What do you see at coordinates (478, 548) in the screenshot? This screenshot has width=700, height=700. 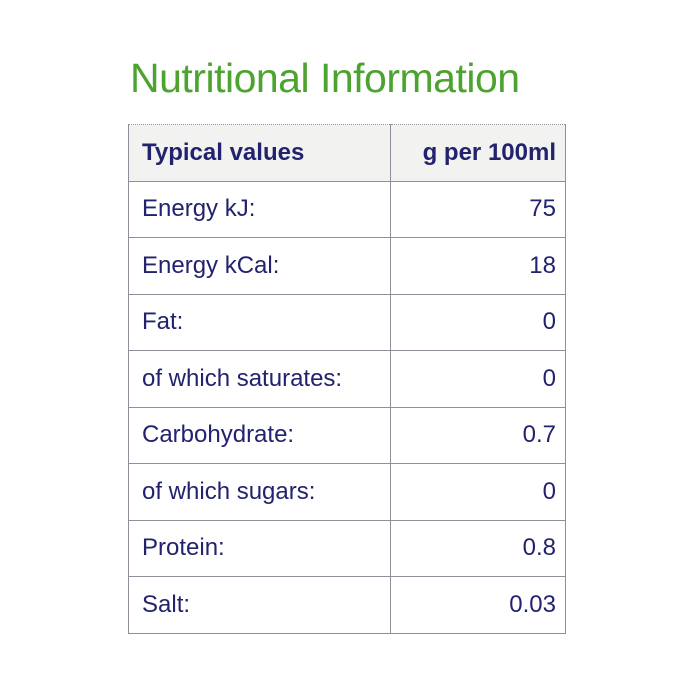 I see `row-value: 0.8` at bounding box center [478, 548].